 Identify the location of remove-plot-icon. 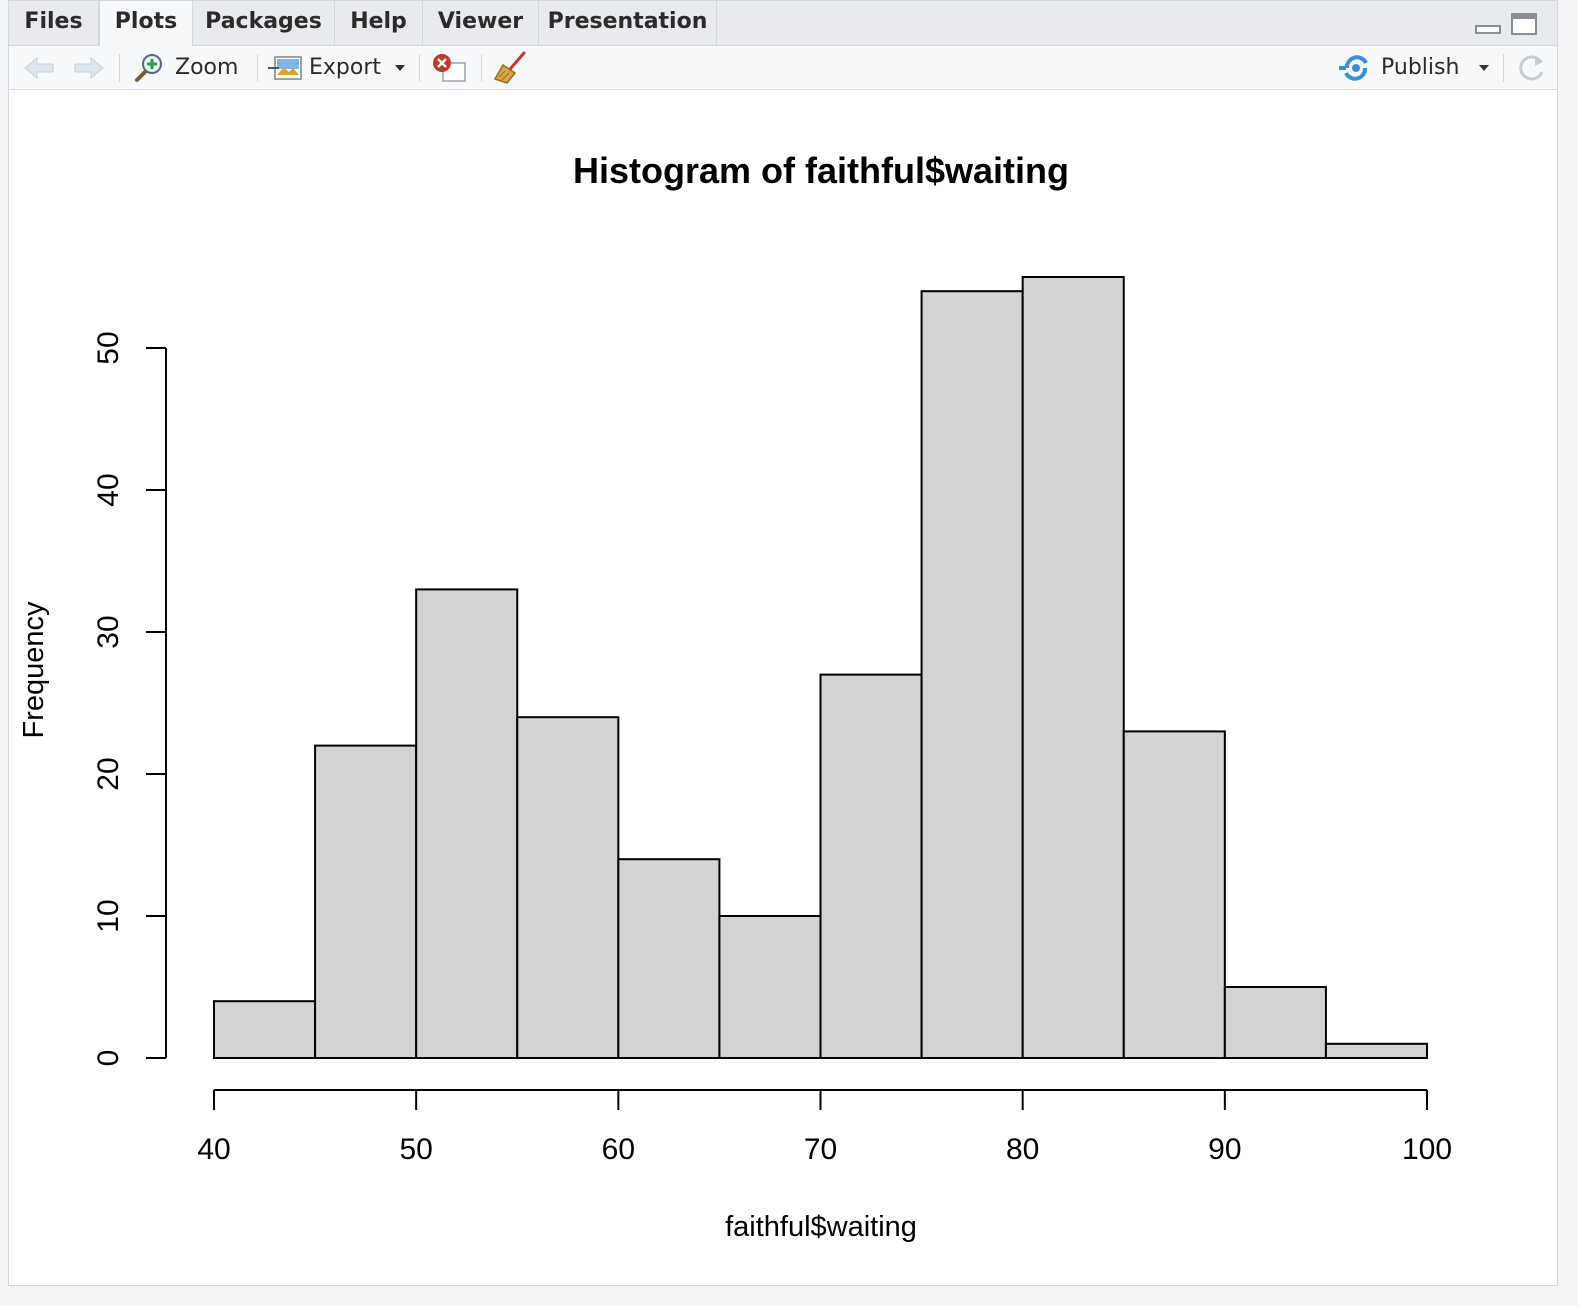
(449, 67).